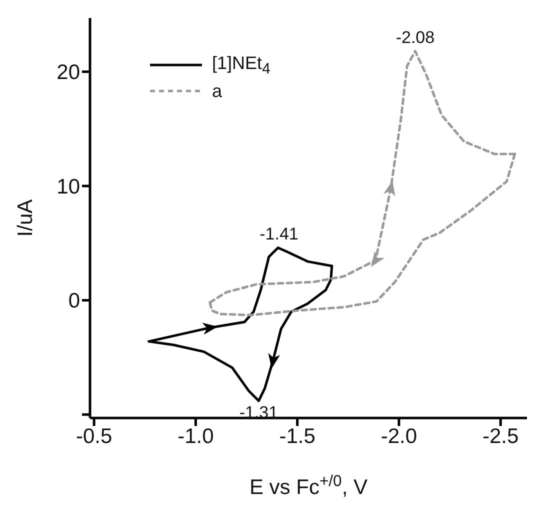  What do you see at coordinates (241, 65) in the screenshot?
I see `legend-label: [1]NEt$_{4}$` at bounding box center [241, 65].